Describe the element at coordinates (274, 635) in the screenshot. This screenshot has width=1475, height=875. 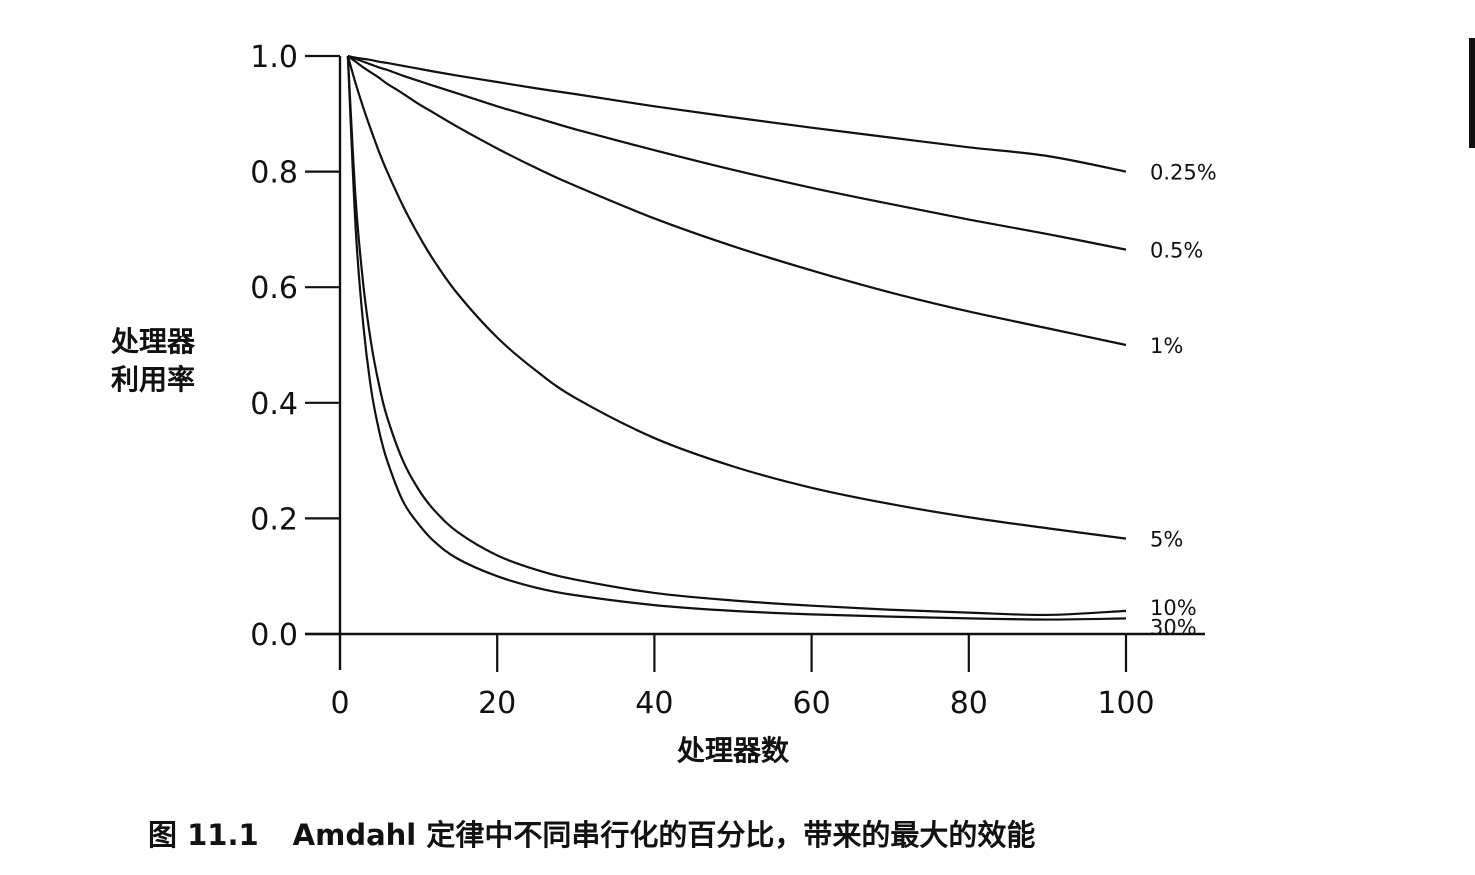
I see `y-tick-label: 0.0` at that location.